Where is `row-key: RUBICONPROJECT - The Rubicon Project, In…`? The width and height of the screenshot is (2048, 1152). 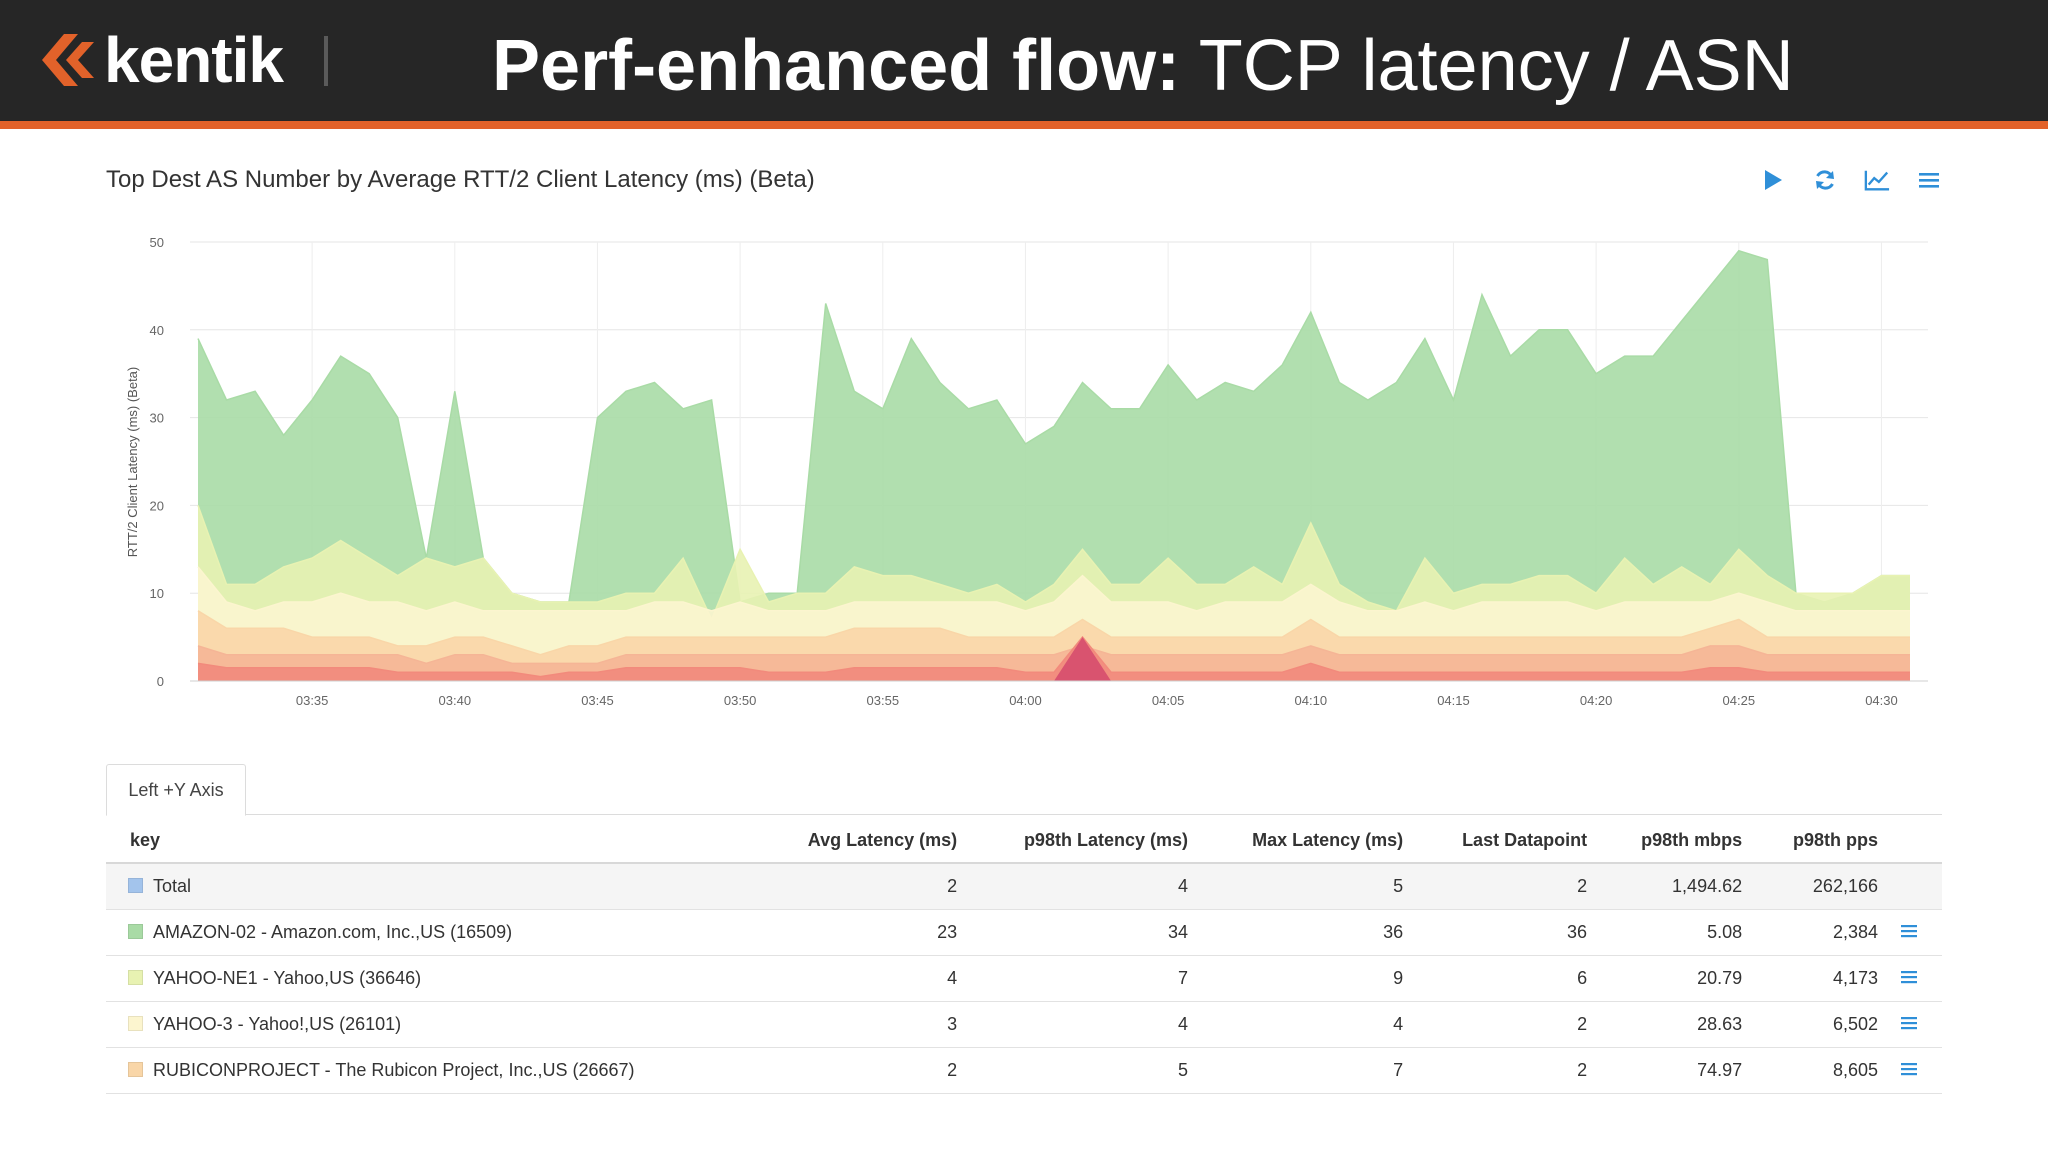
row-key: RUBICONPROJECT - The Rubicon Project, In… is located at coordinates (432, 1070).